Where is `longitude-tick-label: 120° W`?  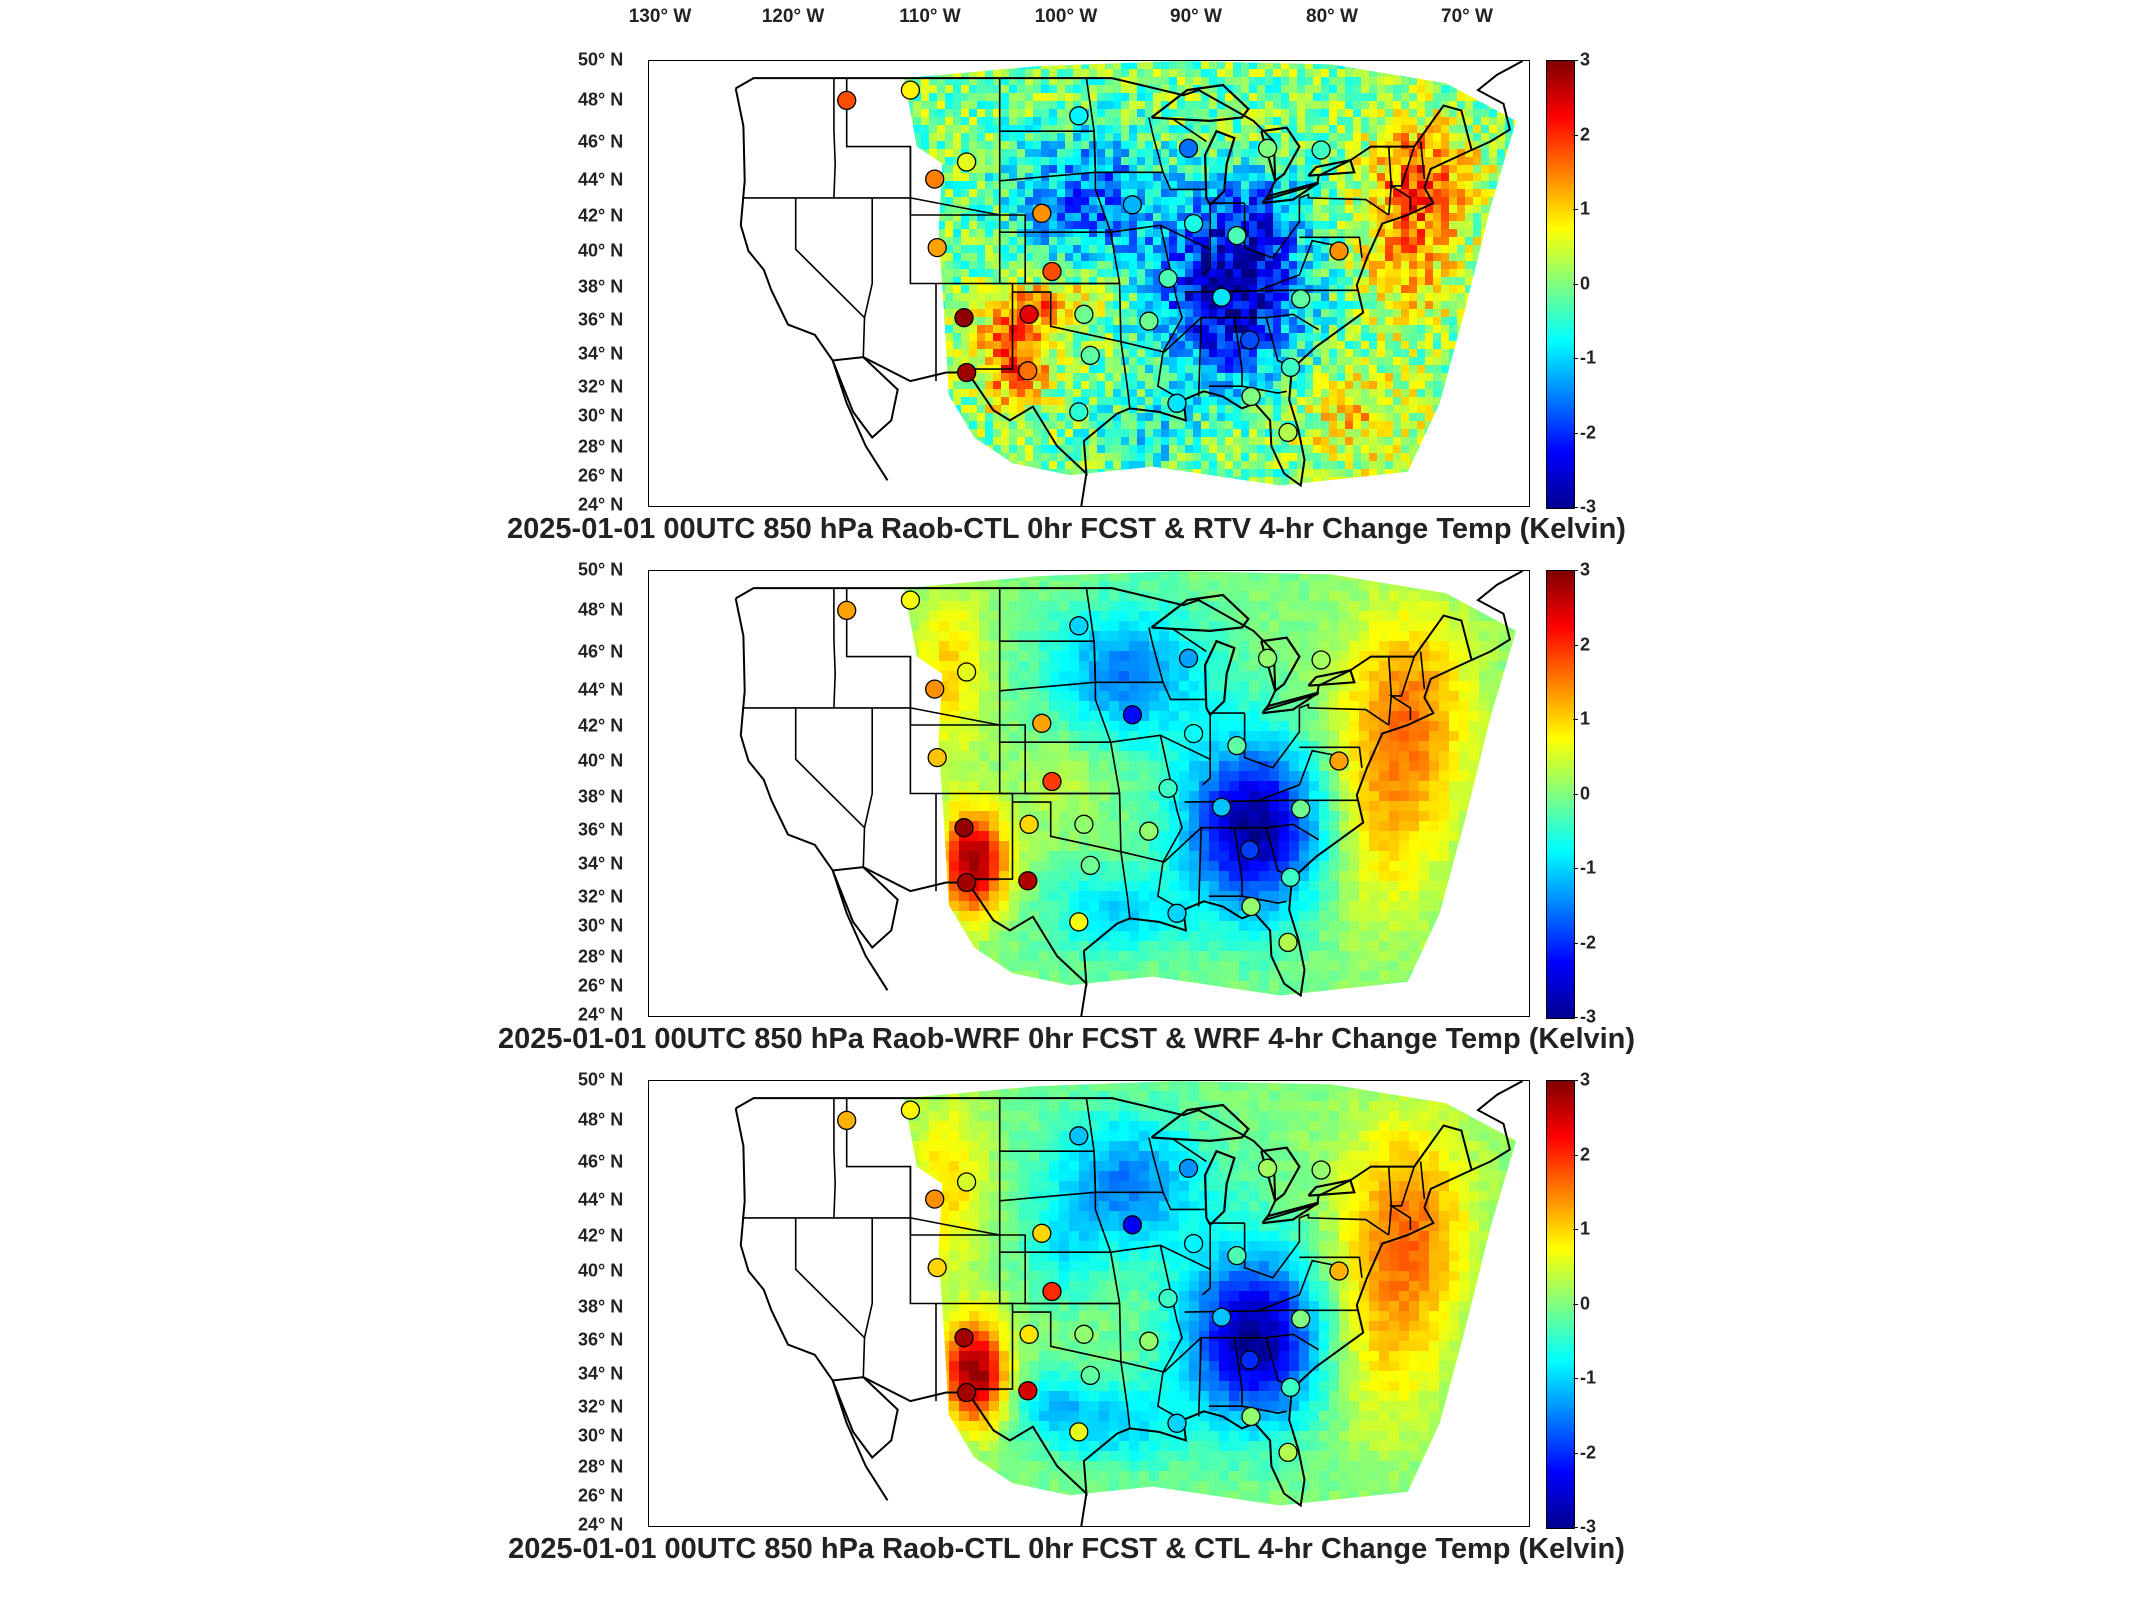 longitude-tick-label: 120° W is located at coordinates (793, 16).